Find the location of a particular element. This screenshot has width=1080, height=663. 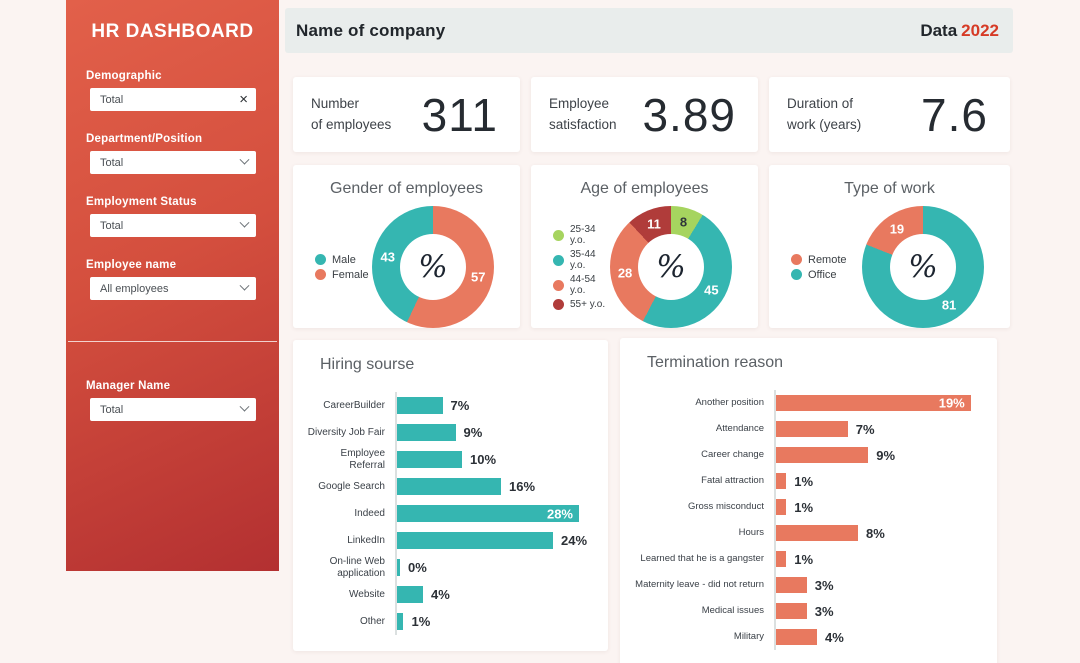

chart-title: Hiring sourse is located at coordinates (367, 364).